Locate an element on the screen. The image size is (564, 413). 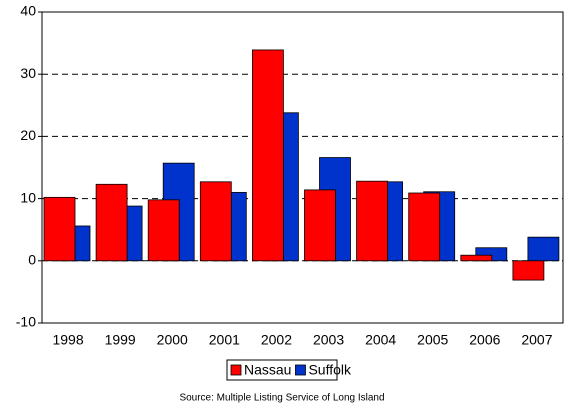
x-tick-label: 2002 is located at coordinates (276, 340).